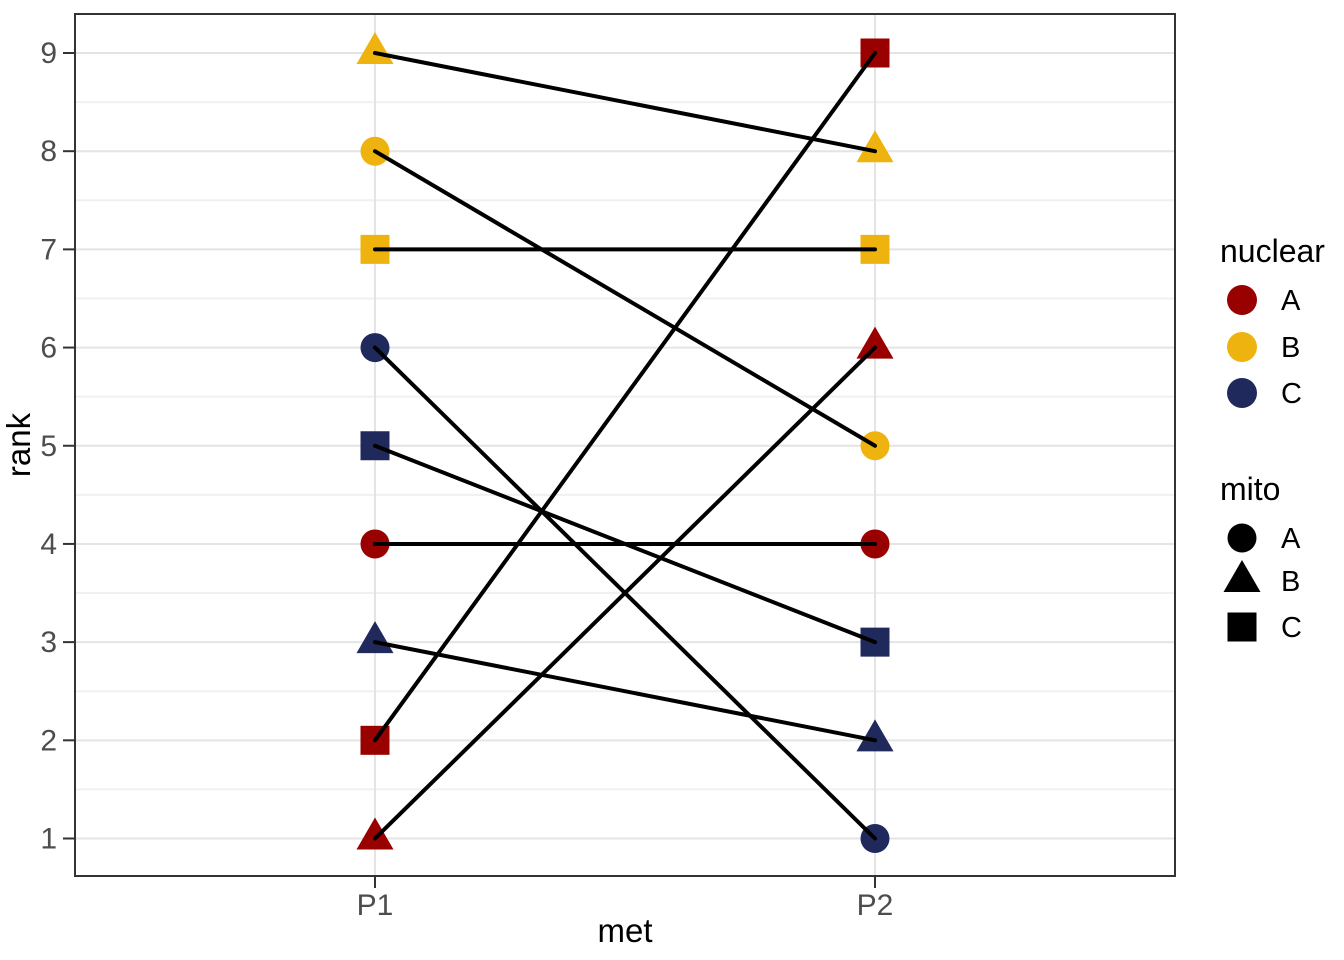 The height and width of the screenshot is (960, 1344). I want to click on x-tick-label: P1, so click(375, 905).